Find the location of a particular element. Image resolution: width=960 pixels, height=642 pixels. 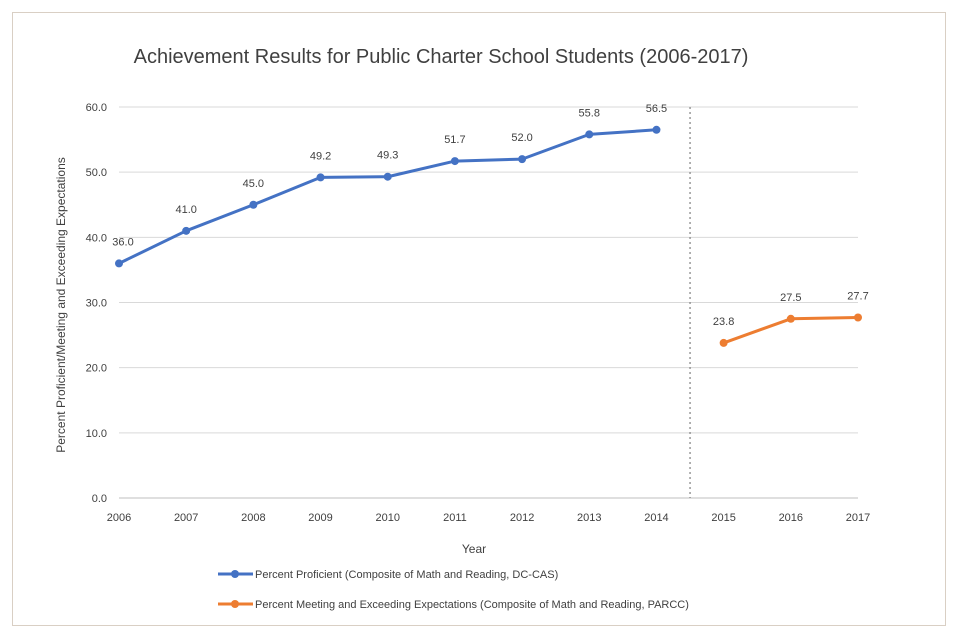

data-label: 27.7 is located at coordinates (857, 296).